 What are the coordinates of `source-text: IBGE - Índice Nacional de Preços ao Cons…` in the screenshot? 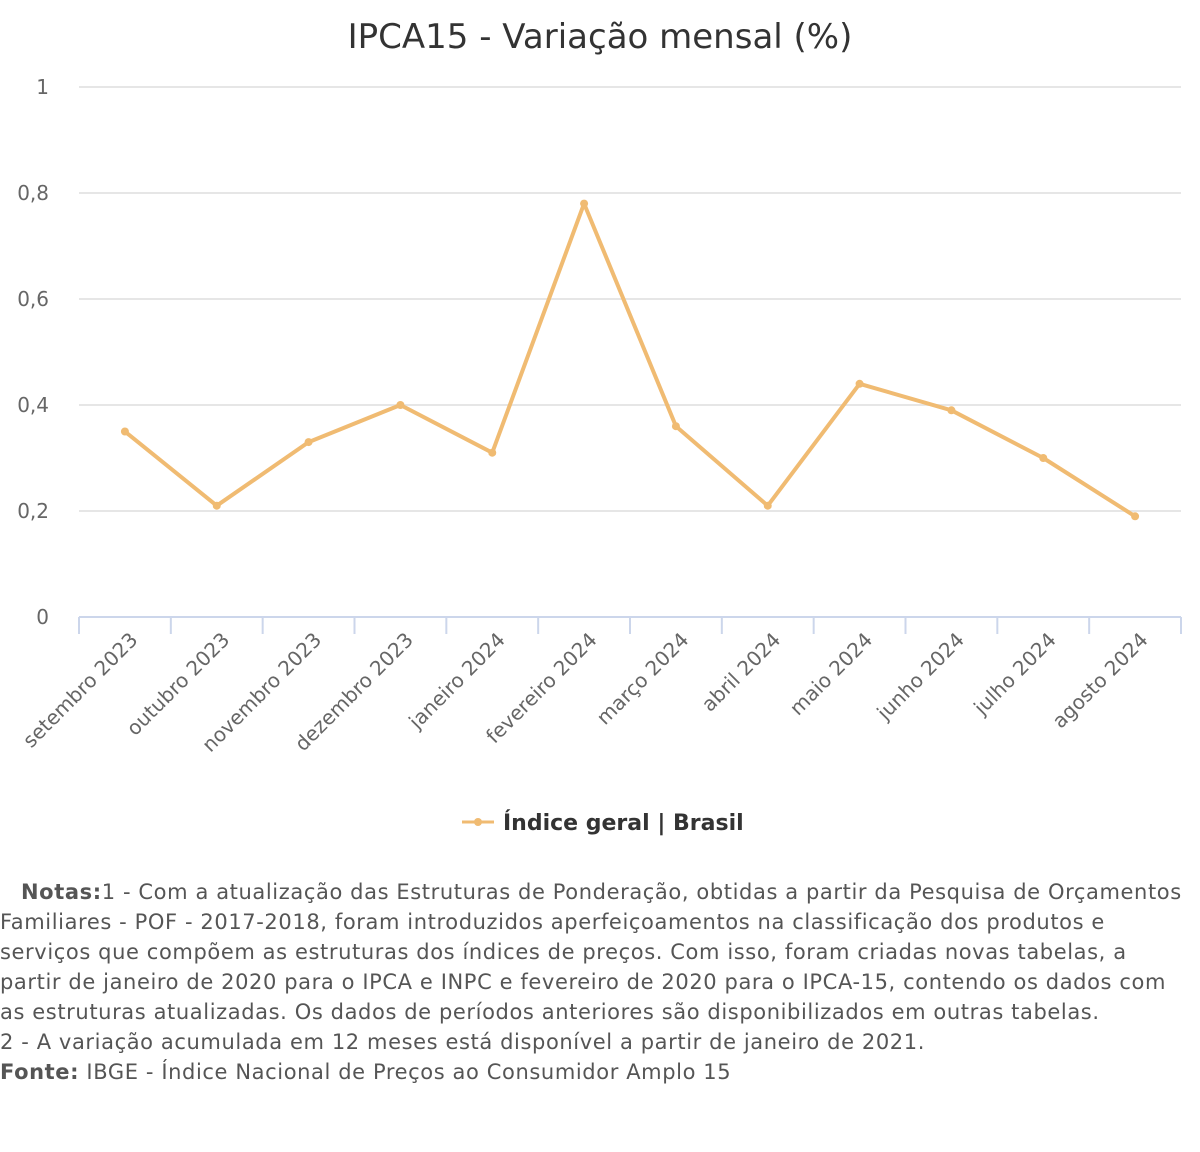 It's located at (405, 1072).